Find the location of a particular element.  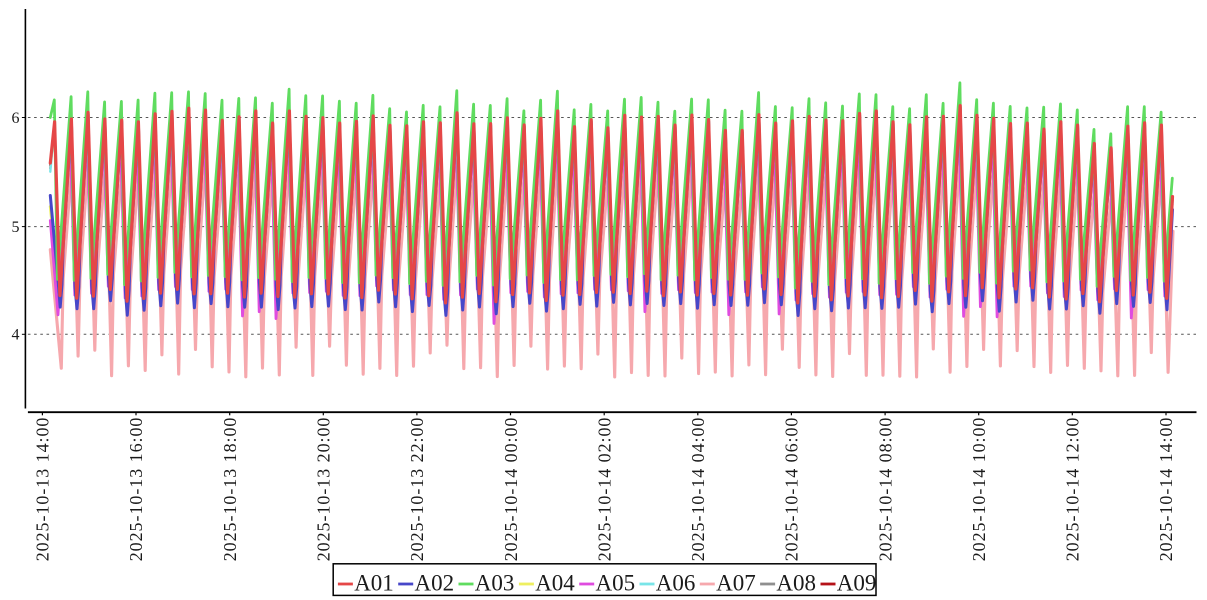

svg-text: A03 is located at coordinates (495, 582).